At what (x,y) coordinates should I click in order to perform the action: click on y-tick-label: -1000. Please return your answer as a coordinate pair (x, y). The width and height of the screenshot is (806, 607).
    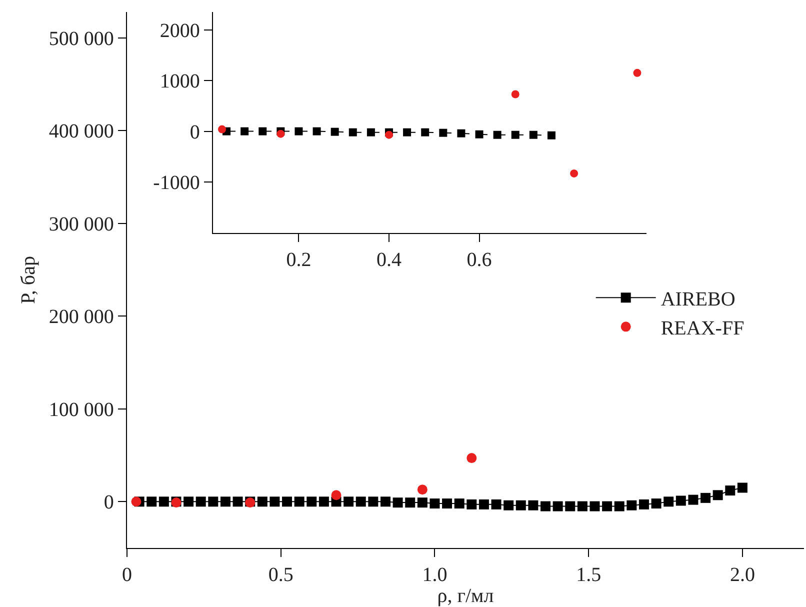
    Looking at the image, I should click on (176, 183).